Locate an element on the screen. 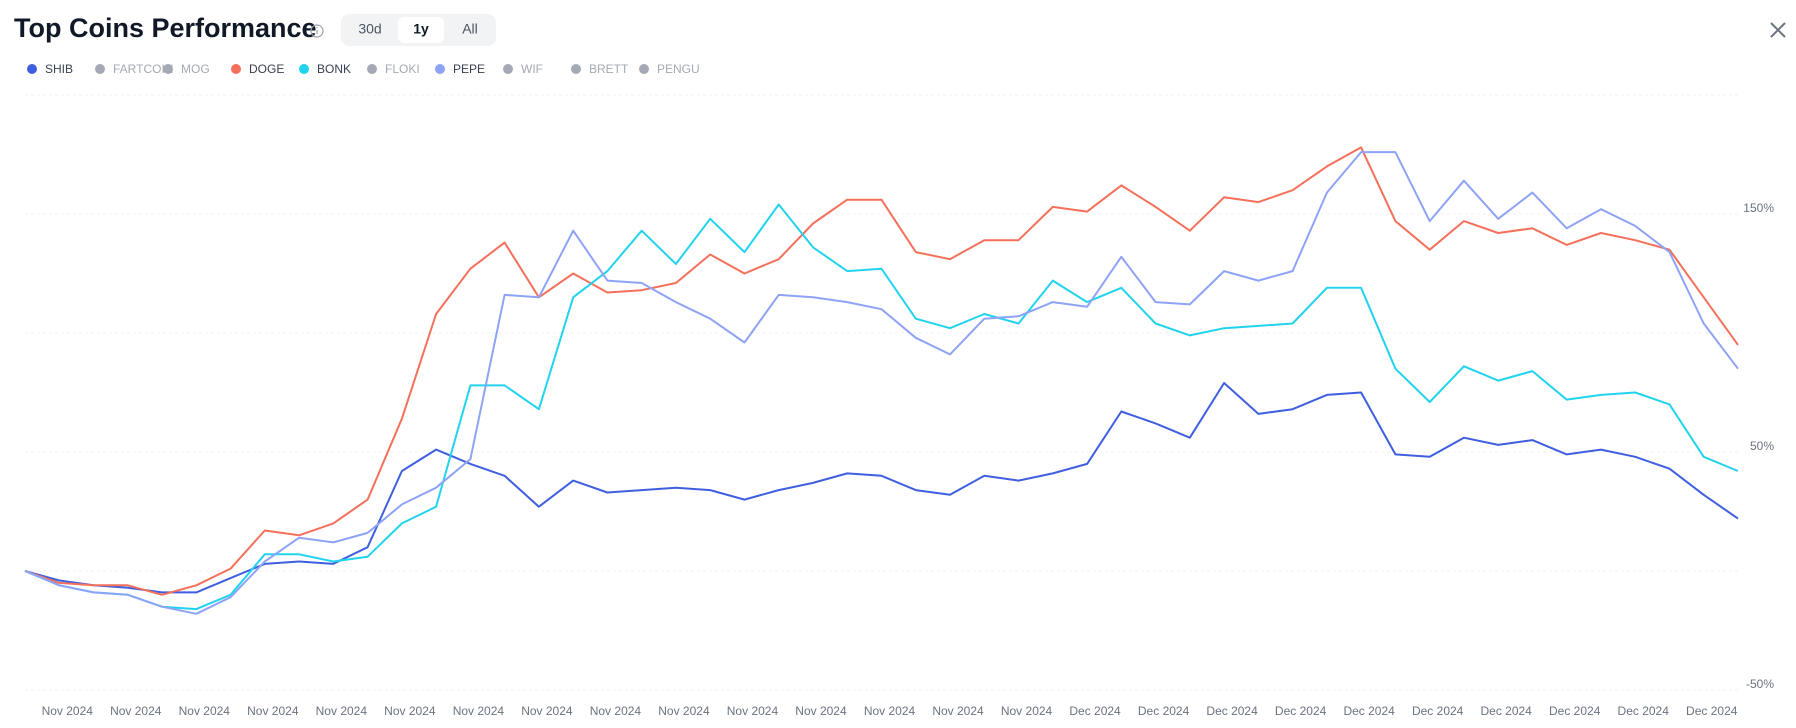  legend-label: WIF is located at coordinates (532, 69).